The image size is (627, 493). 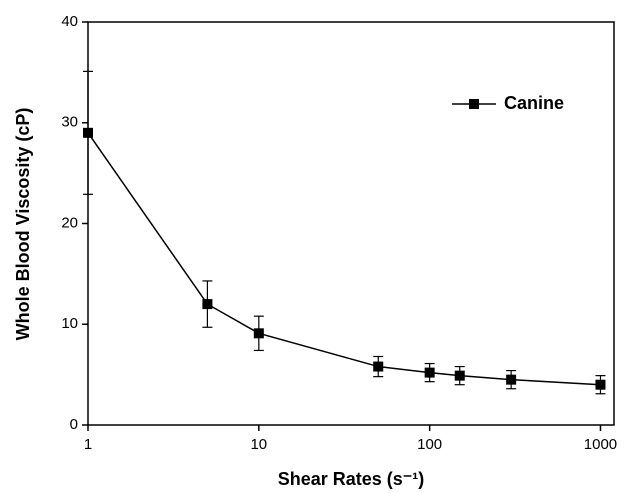 What do you see at coordinates (69, 323) in the screenshot?
I see `y-tick-label: 10` at bounding box center [69, 323].